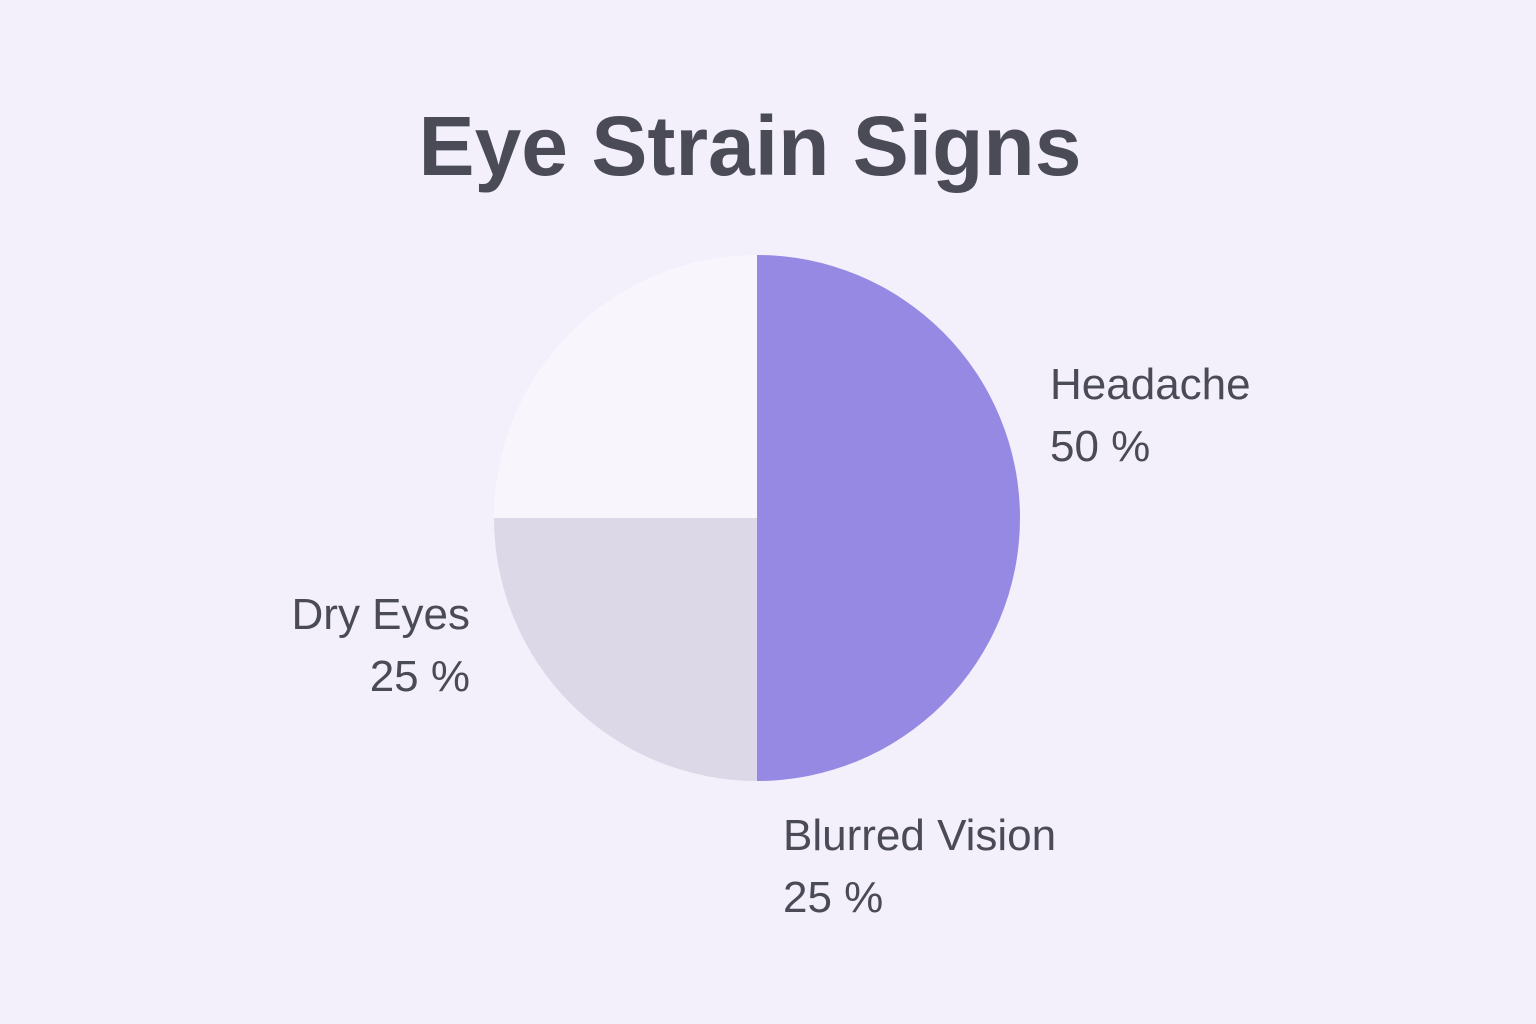 Image resolution: width=1536 pixels, height=1024 pixels. What do you see at coordinates (920, 835) in the screenshot?
I see `slice-label-name: Blurred Vision` at bounding box center [920, 835].